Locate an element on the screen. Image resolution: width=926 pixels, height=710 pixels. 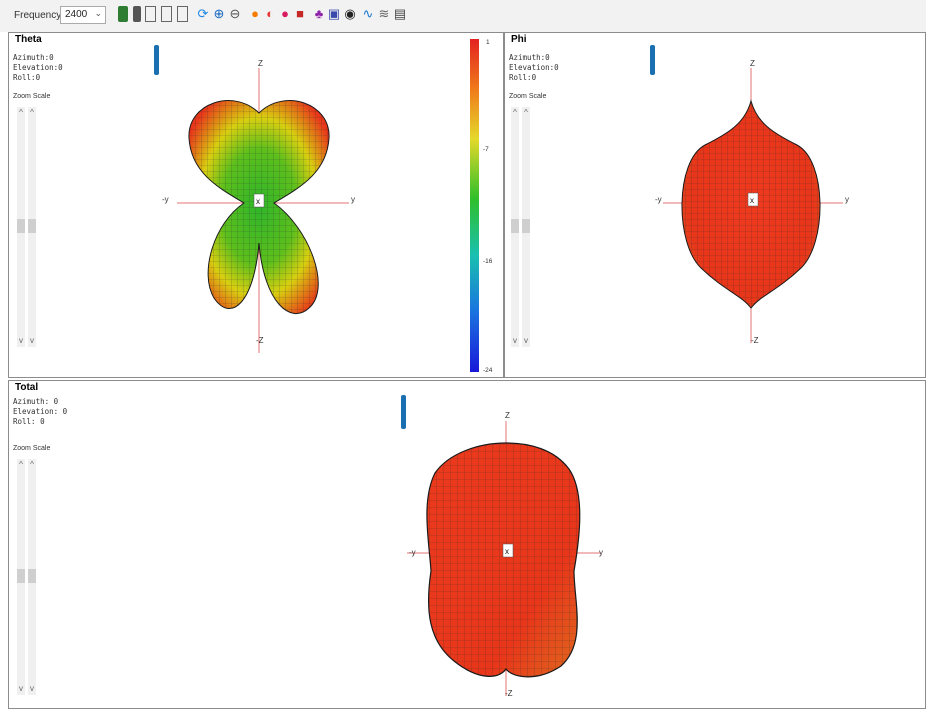
total-pattern-surface is located at coordinates (503, 560).